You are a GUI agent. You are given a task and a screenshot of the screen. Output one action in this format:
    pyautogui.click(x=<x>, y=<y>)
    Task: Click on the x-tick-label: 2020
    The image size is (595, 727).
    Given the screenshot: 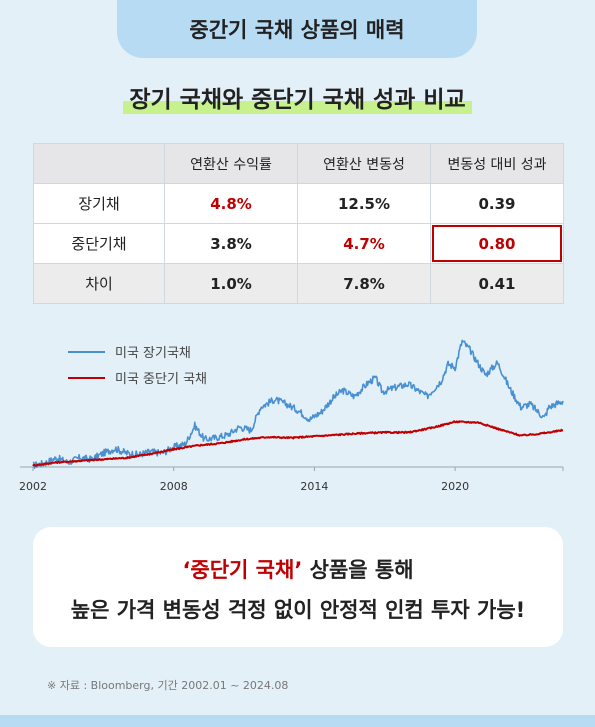 What is the action you would take?
    pyautogui.click(x=455, y=486)
    